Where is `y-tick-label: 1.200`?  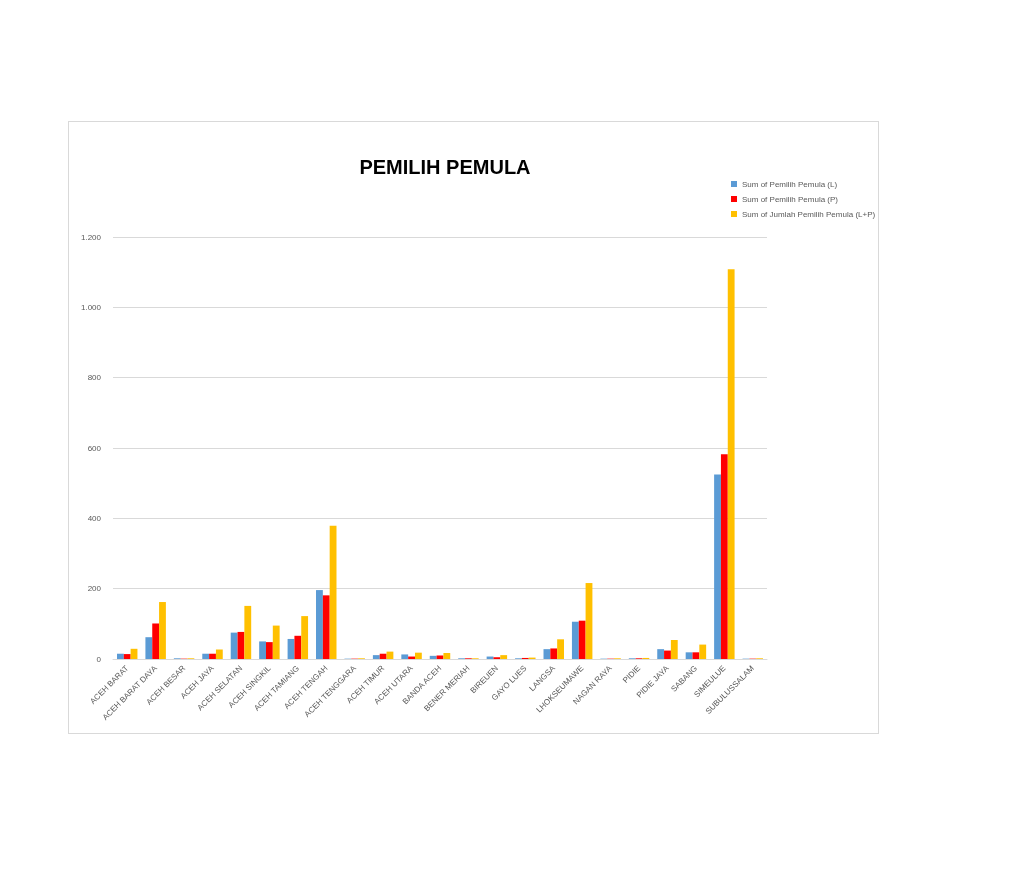
y-tick-label: 1.200 is located at coordinates (91, 237).